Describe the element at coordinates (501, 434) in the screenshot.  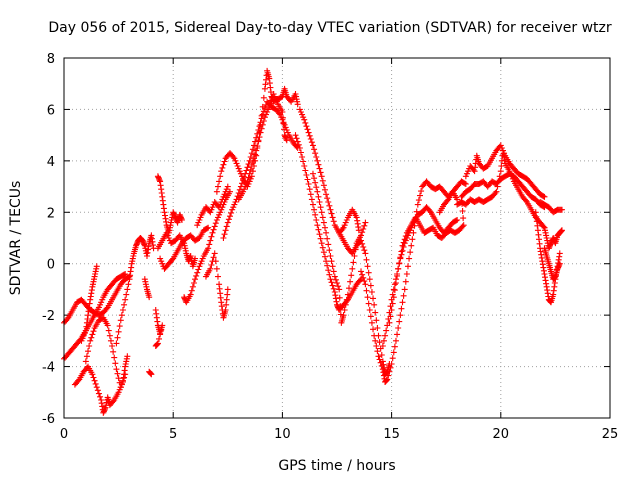
I see `x-tick-label: 20` at that location.